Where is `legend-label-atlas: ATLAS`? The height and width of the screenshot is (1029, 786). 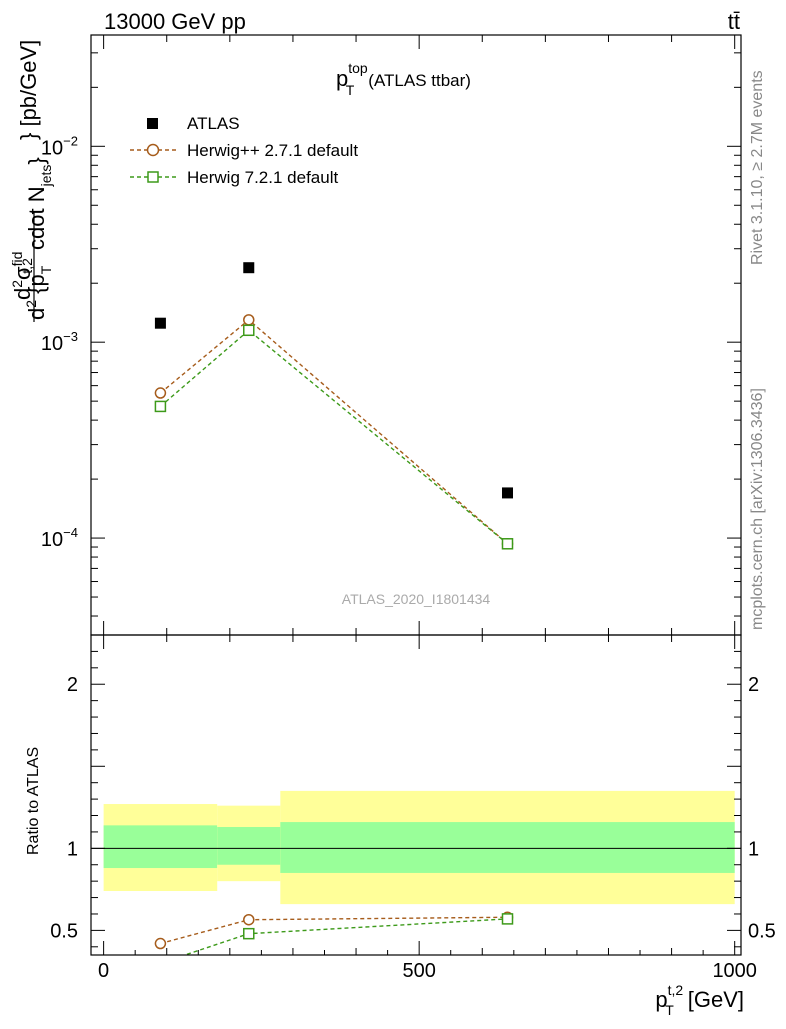 legend-label-atlas: ATLAS is located at coordinates (213, 123).